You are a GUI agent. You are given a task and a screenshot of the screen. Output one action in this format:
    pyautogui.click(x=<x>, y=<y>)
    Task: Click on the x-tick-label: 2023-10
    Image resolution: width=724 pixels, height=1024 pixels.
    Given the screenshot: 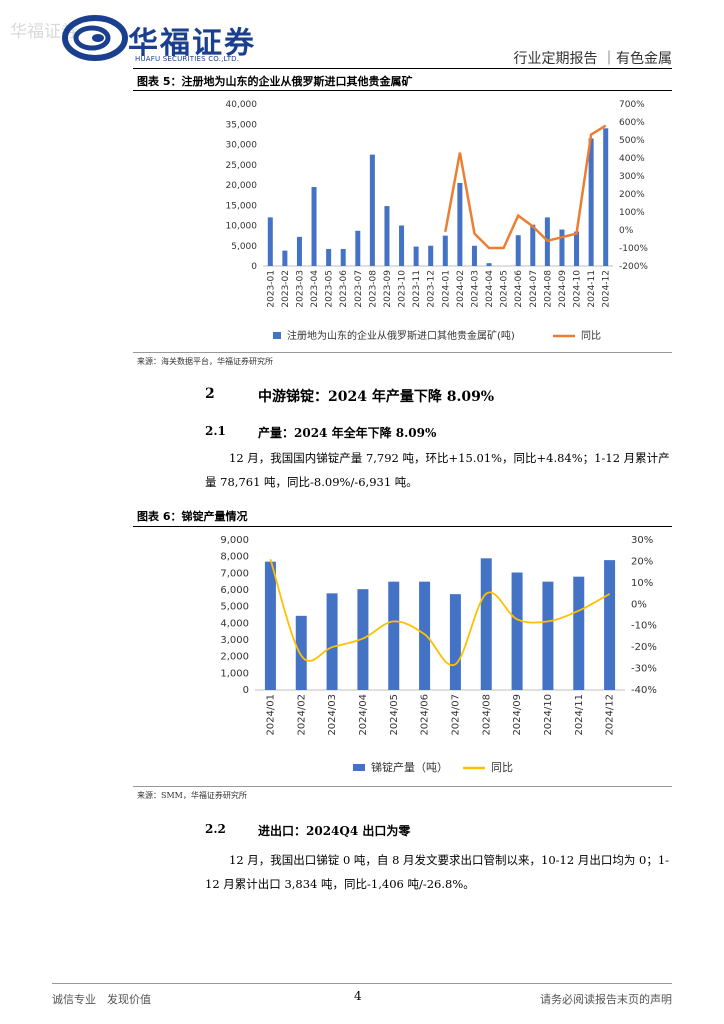 What is the action you would take?
    pyautogui.click(x=403, y=289)
    